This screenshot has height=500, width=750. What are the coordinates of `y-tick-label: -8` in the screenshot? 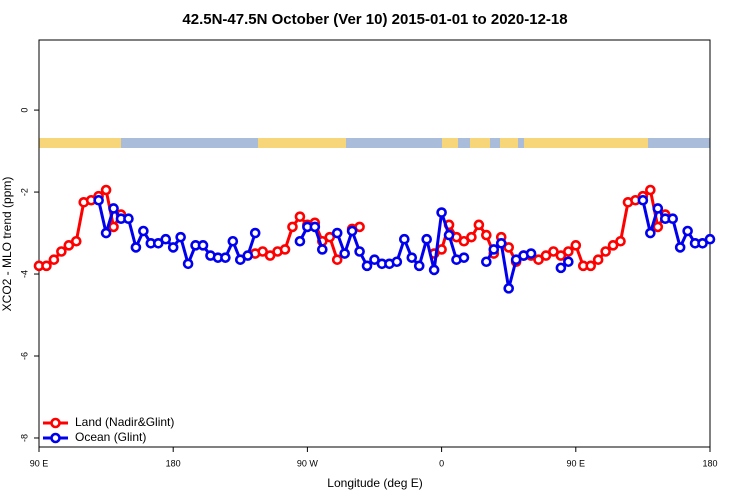 It's located at (24, 438).